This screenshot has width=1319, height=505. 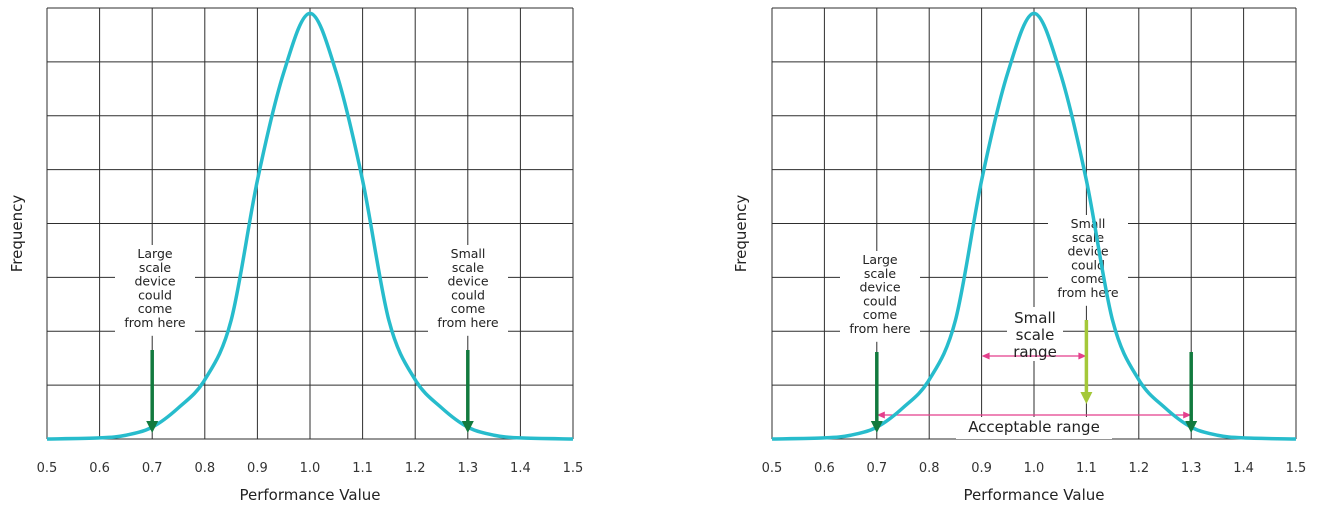 I want to click on range-label: range, so click(x=1035, y=352).